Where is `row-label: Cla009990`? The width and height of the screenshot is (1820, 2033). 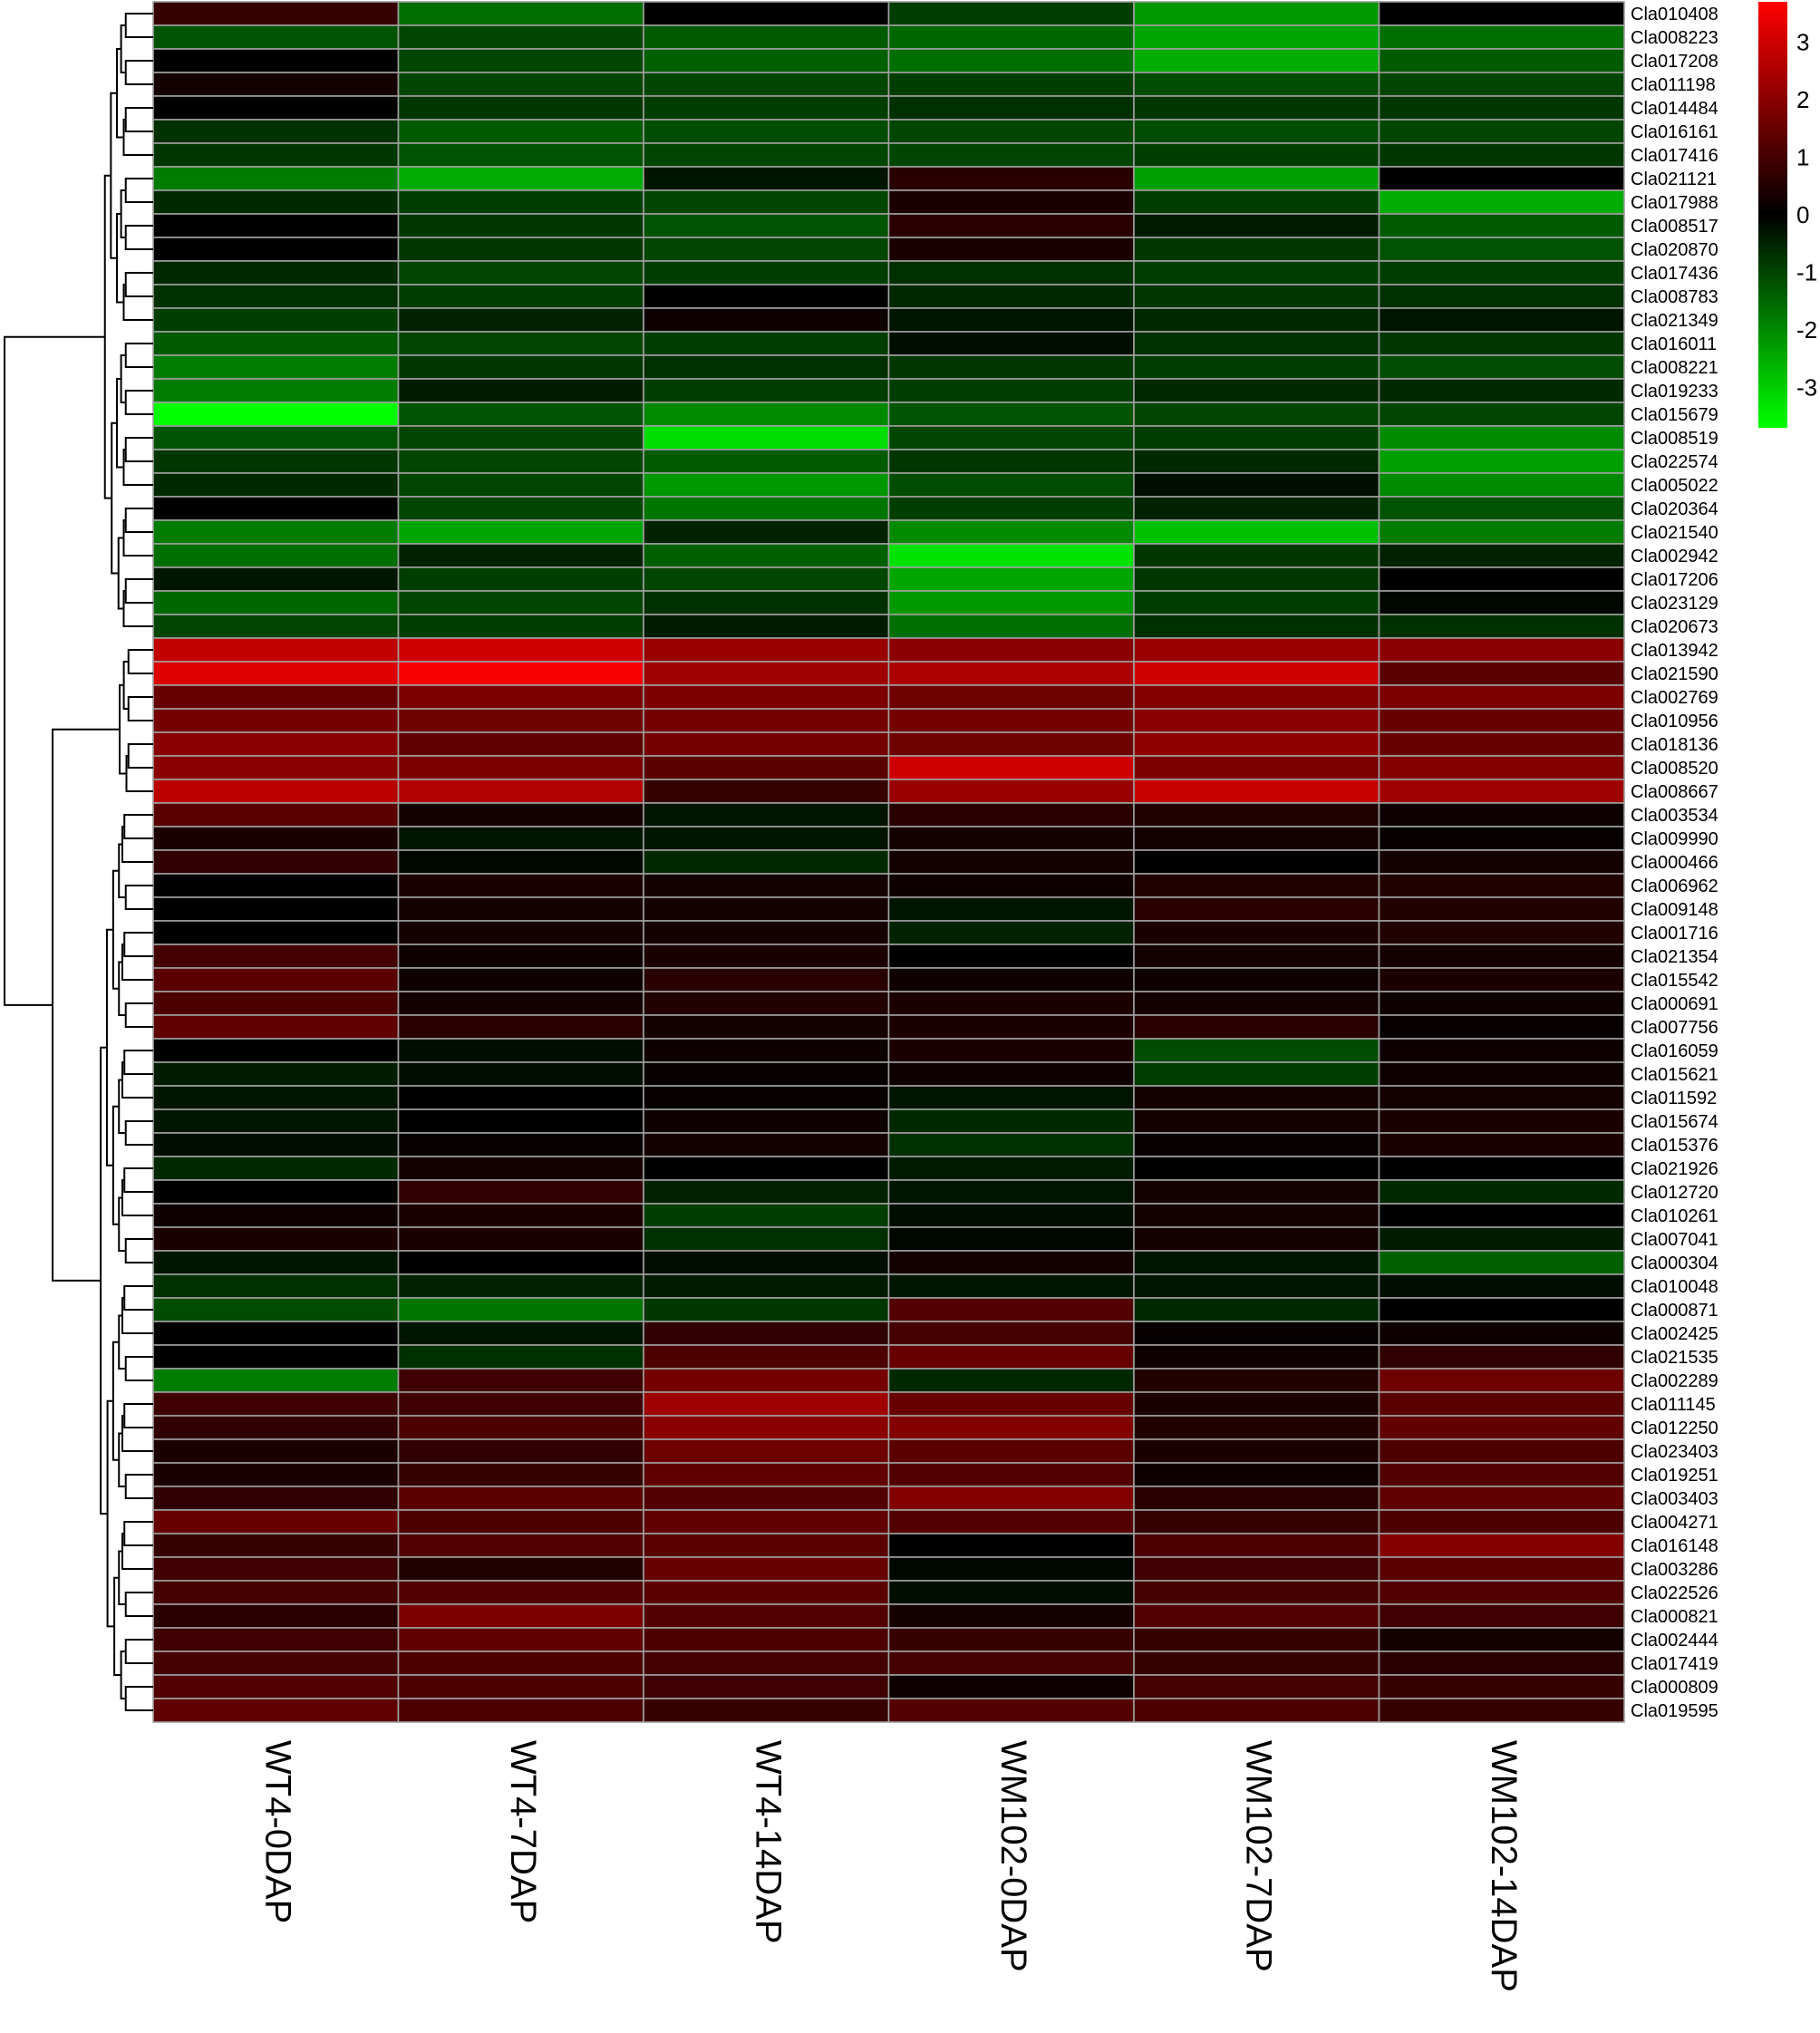
row-label: Cla009990 is located at coordinates (1675, 839).